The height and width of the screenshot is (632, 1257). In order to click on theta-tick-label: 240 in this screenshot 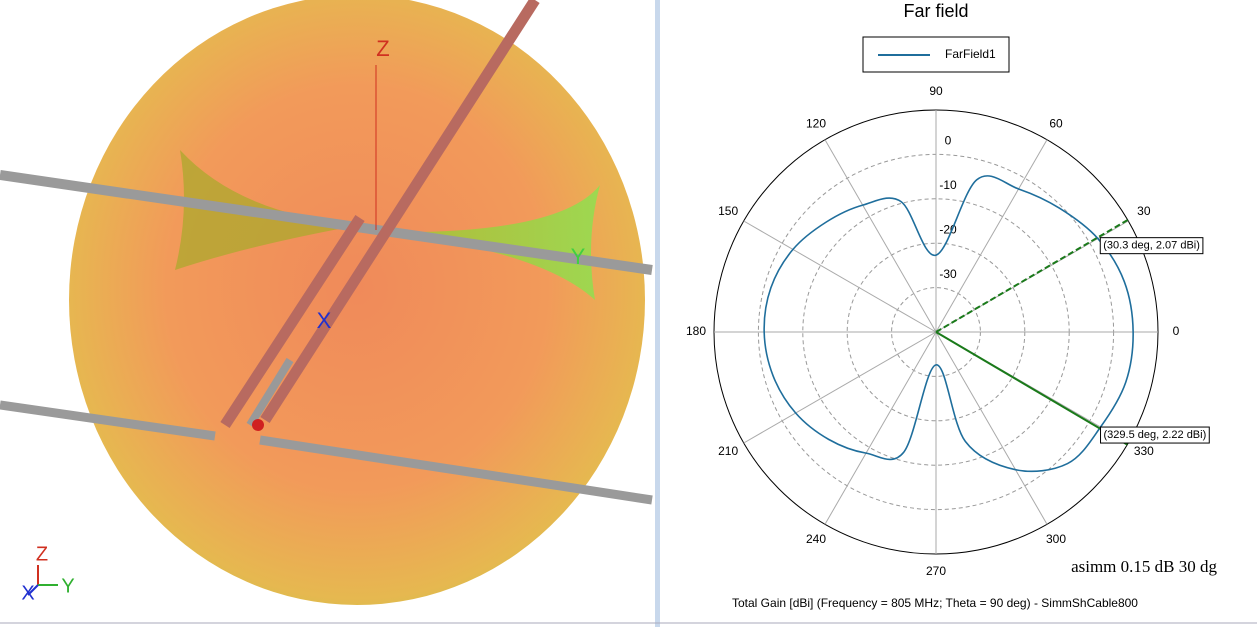, I will do `click(816, 539)`.